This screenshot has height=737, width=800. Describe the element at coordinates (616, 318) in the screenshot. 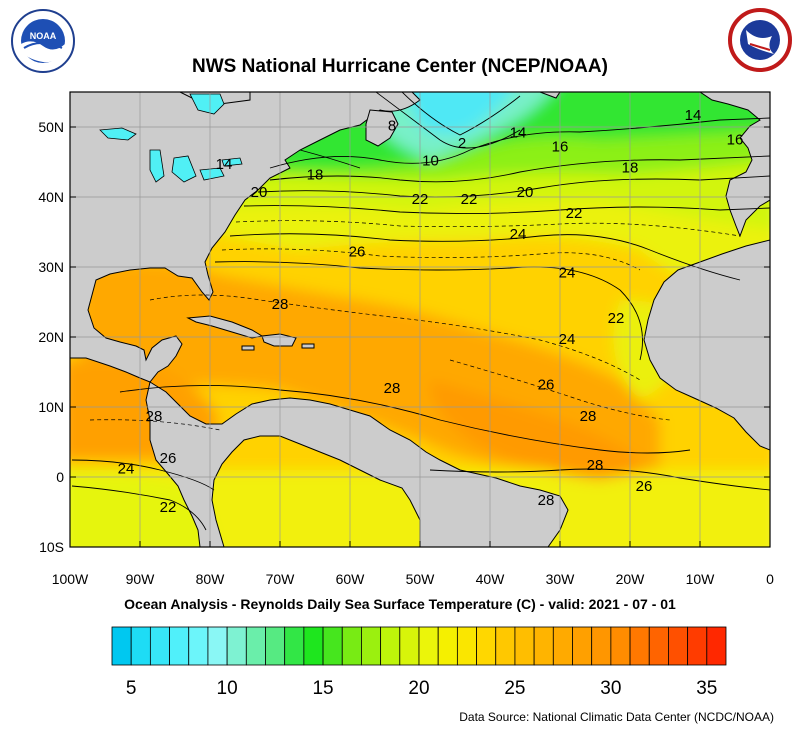

I see `contour-label-19: 22` at that location.